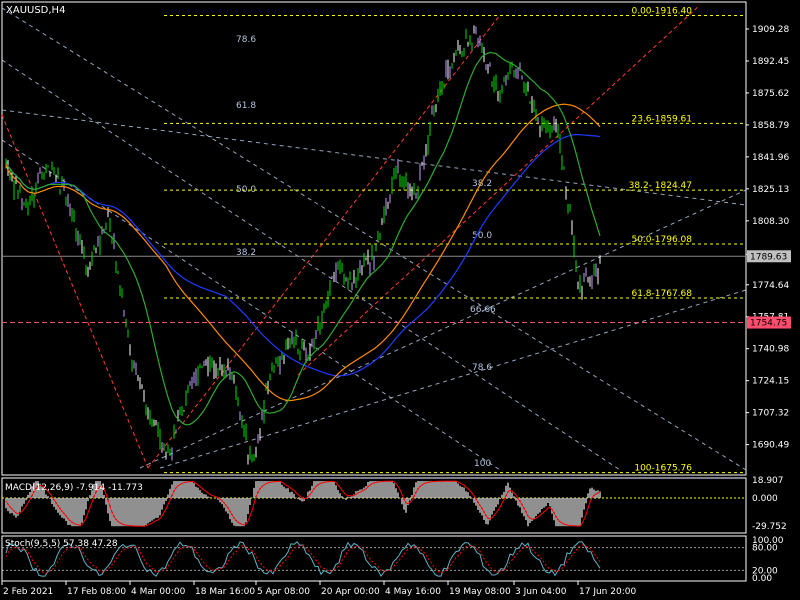  What do you see at coordinates (770, 62) in the screenshot?
I see `price-tick-label: 1892.45` at bounding box center [770, 62].